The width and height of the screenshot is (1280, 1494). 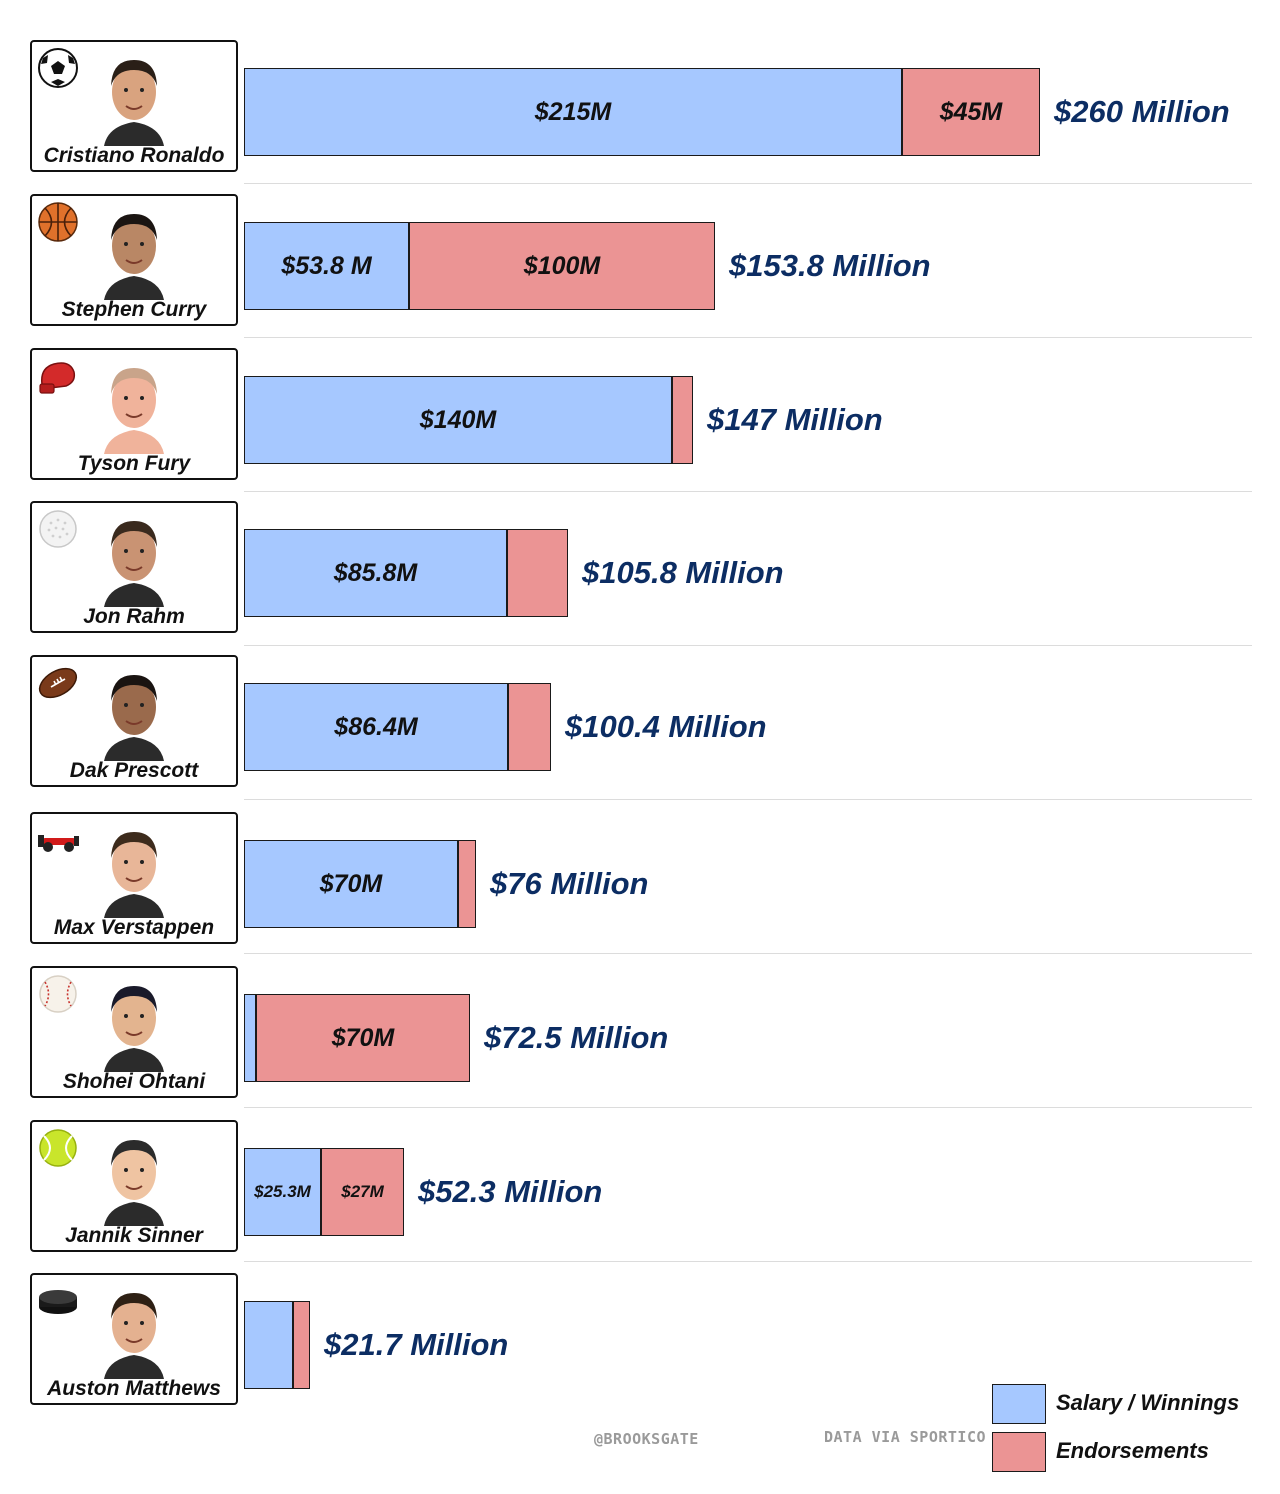 I want to click on bar-value-label: $86.4M, so click(x=376, y=726).